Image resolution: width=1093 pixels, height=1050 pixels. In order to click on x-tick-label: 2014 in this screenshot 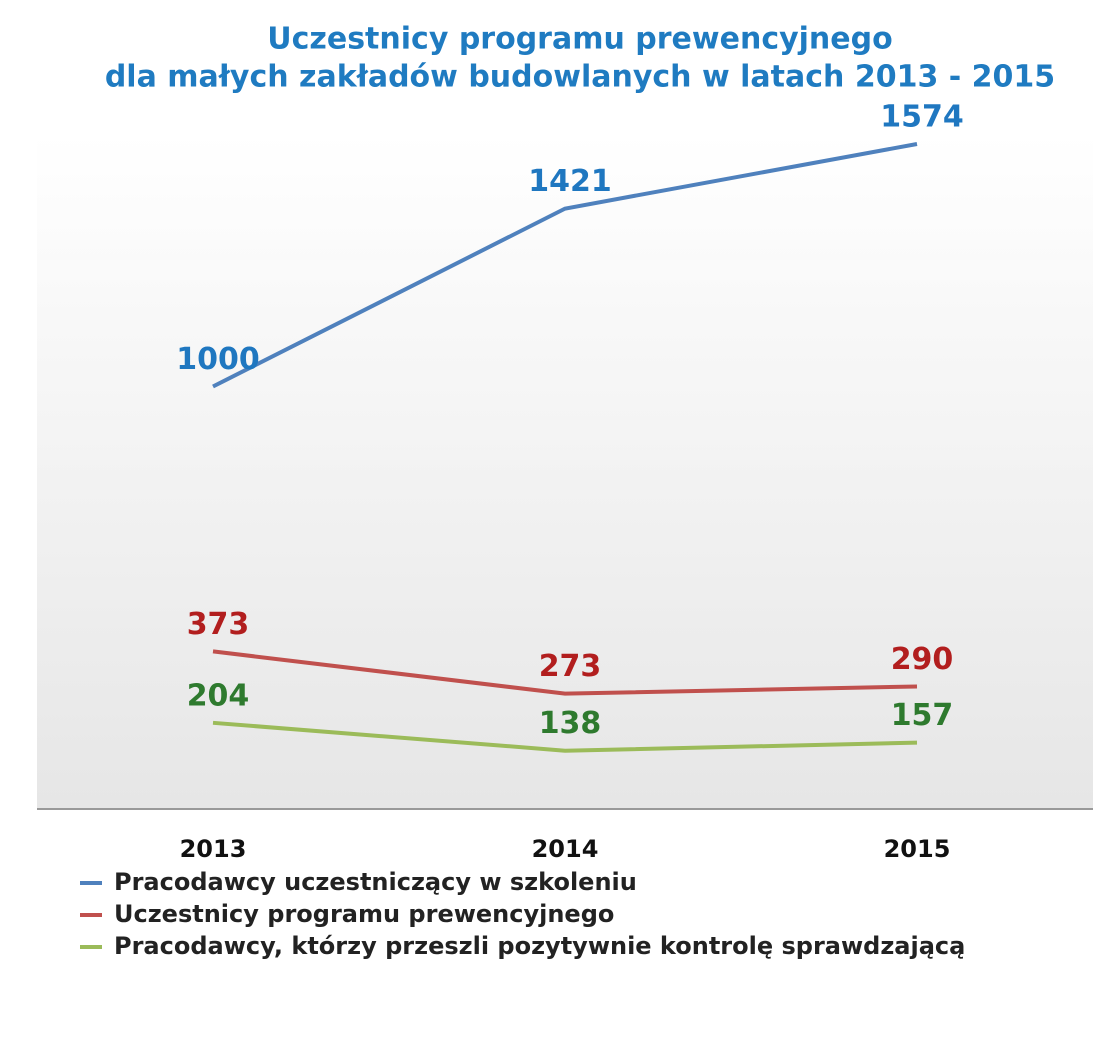, I will do `click(565, 849)`.